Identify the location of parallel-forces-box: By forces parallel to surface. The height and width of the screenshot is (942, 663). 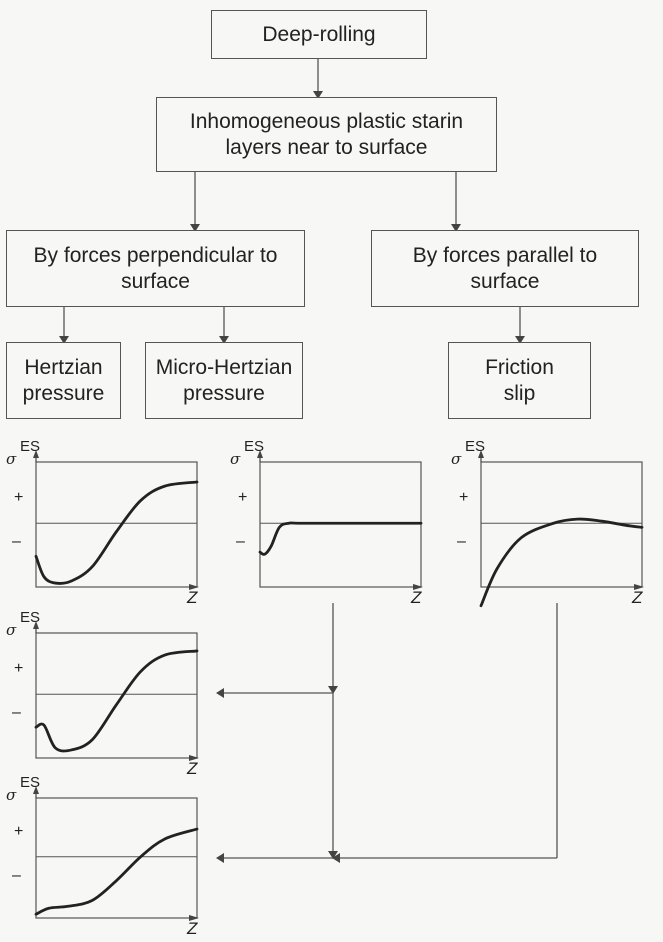
(505, 268).